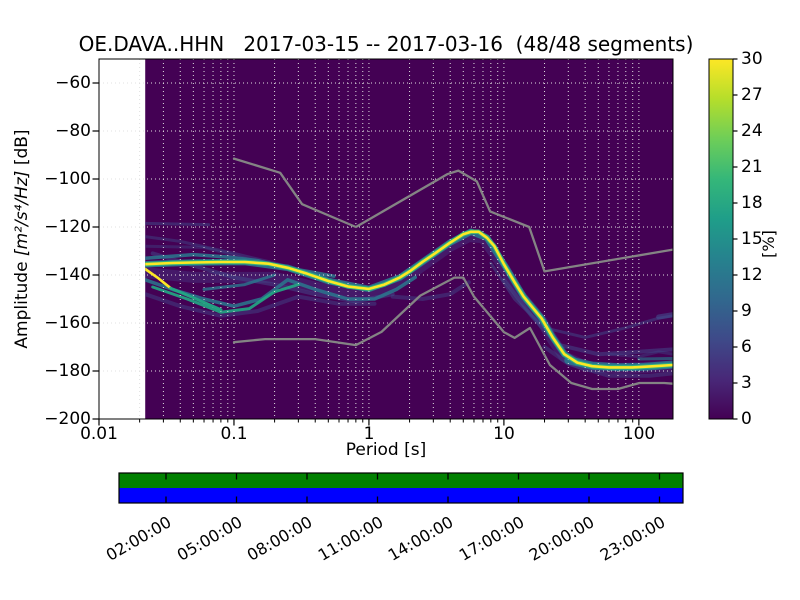  I want to click on x-tick-label: 0.1, so click(234, 434).